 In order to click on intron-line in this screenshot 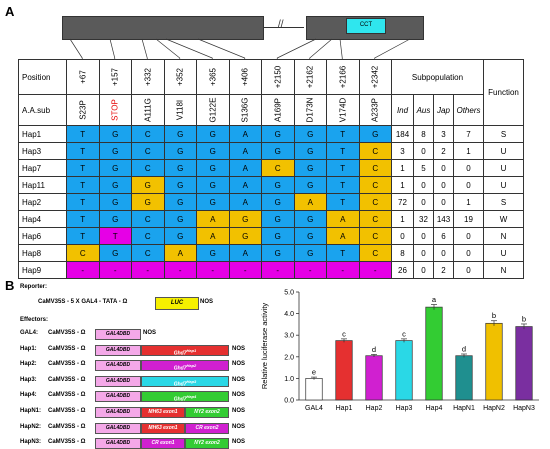, I will do `click(284, 27)`.